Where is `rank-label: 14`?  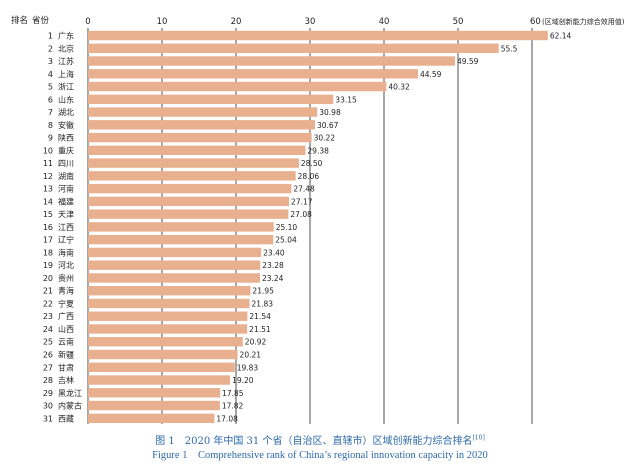 rank-label: 14 is located at coordinates (48, 201).